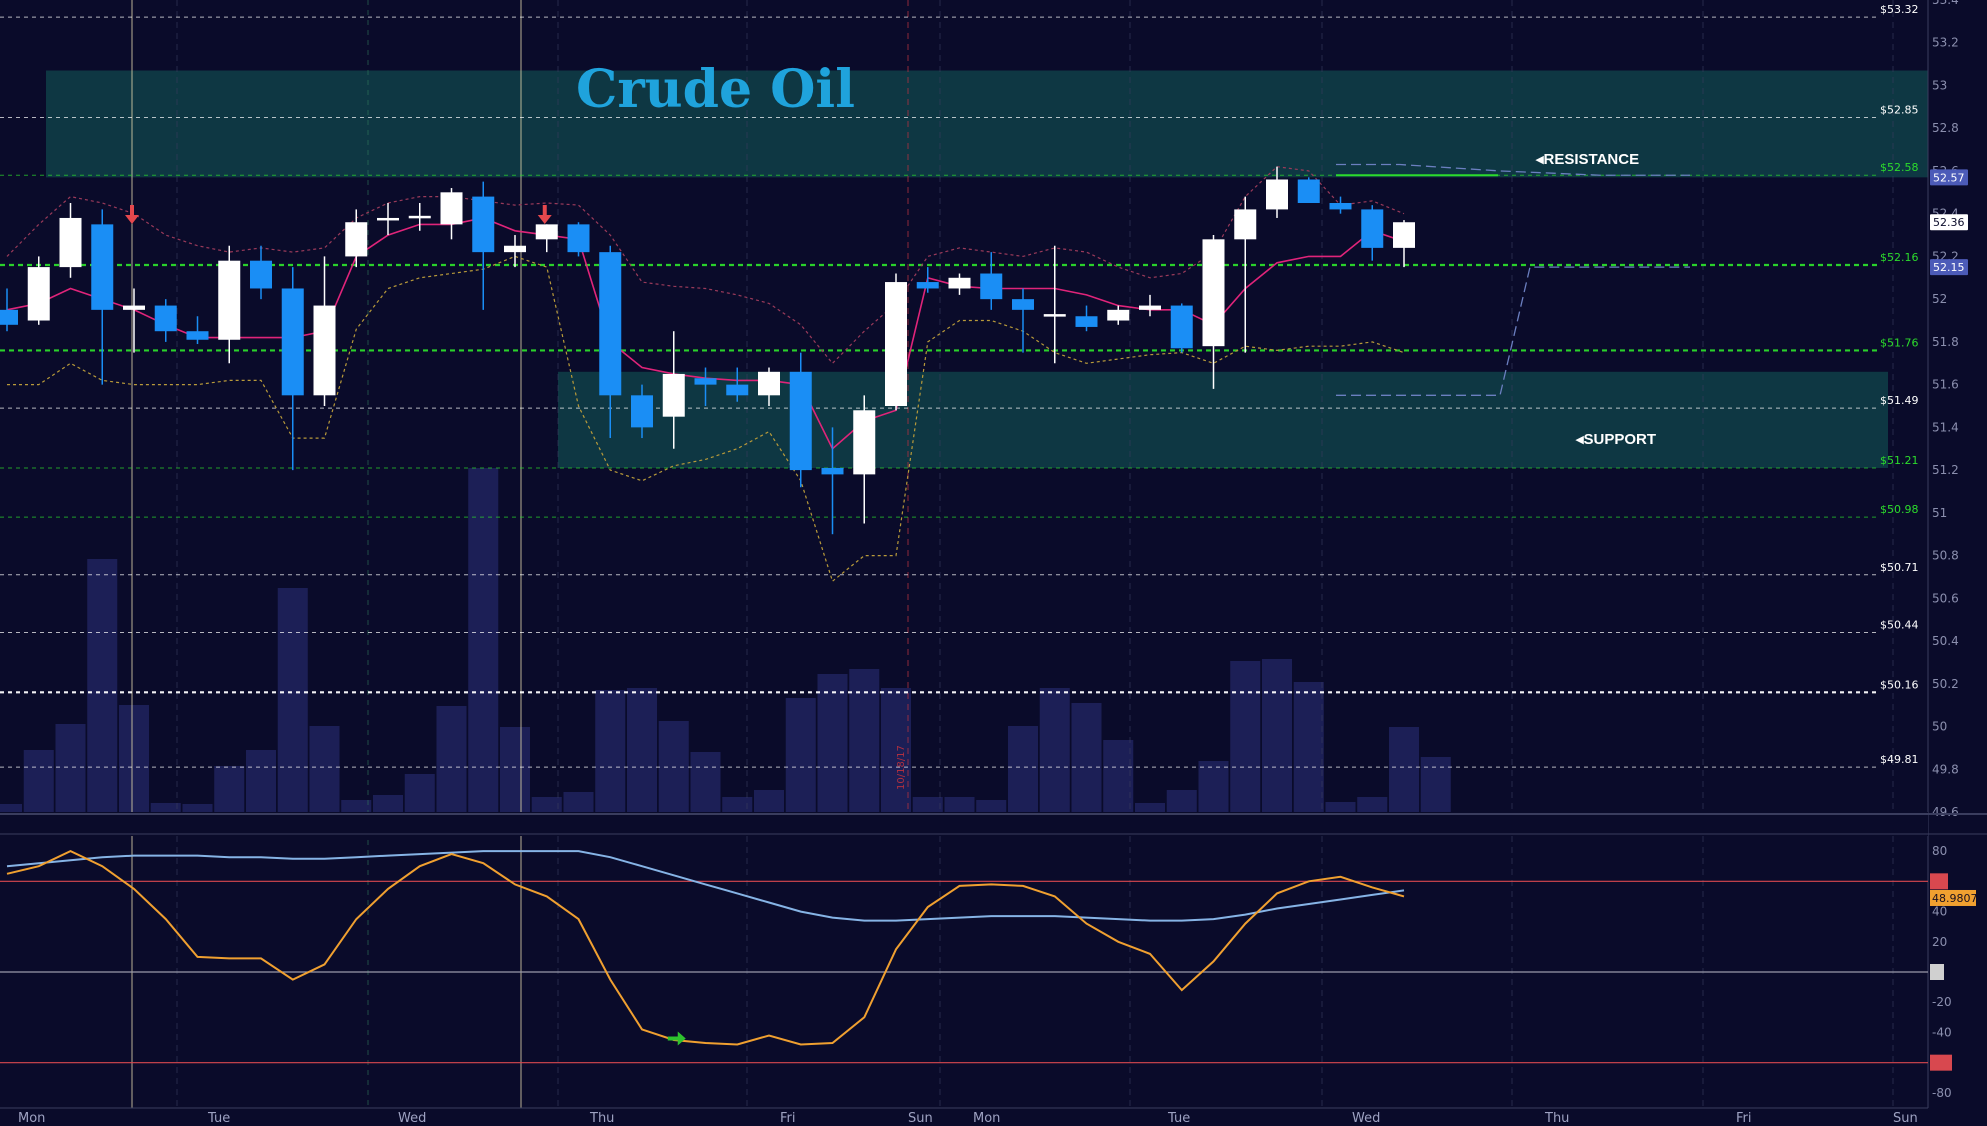 This screenshot has height=1126, width=1987. Describe the element at coordinates (901, 767) in the screenshot. I see `event-date-label: 10/18/17` at that location.